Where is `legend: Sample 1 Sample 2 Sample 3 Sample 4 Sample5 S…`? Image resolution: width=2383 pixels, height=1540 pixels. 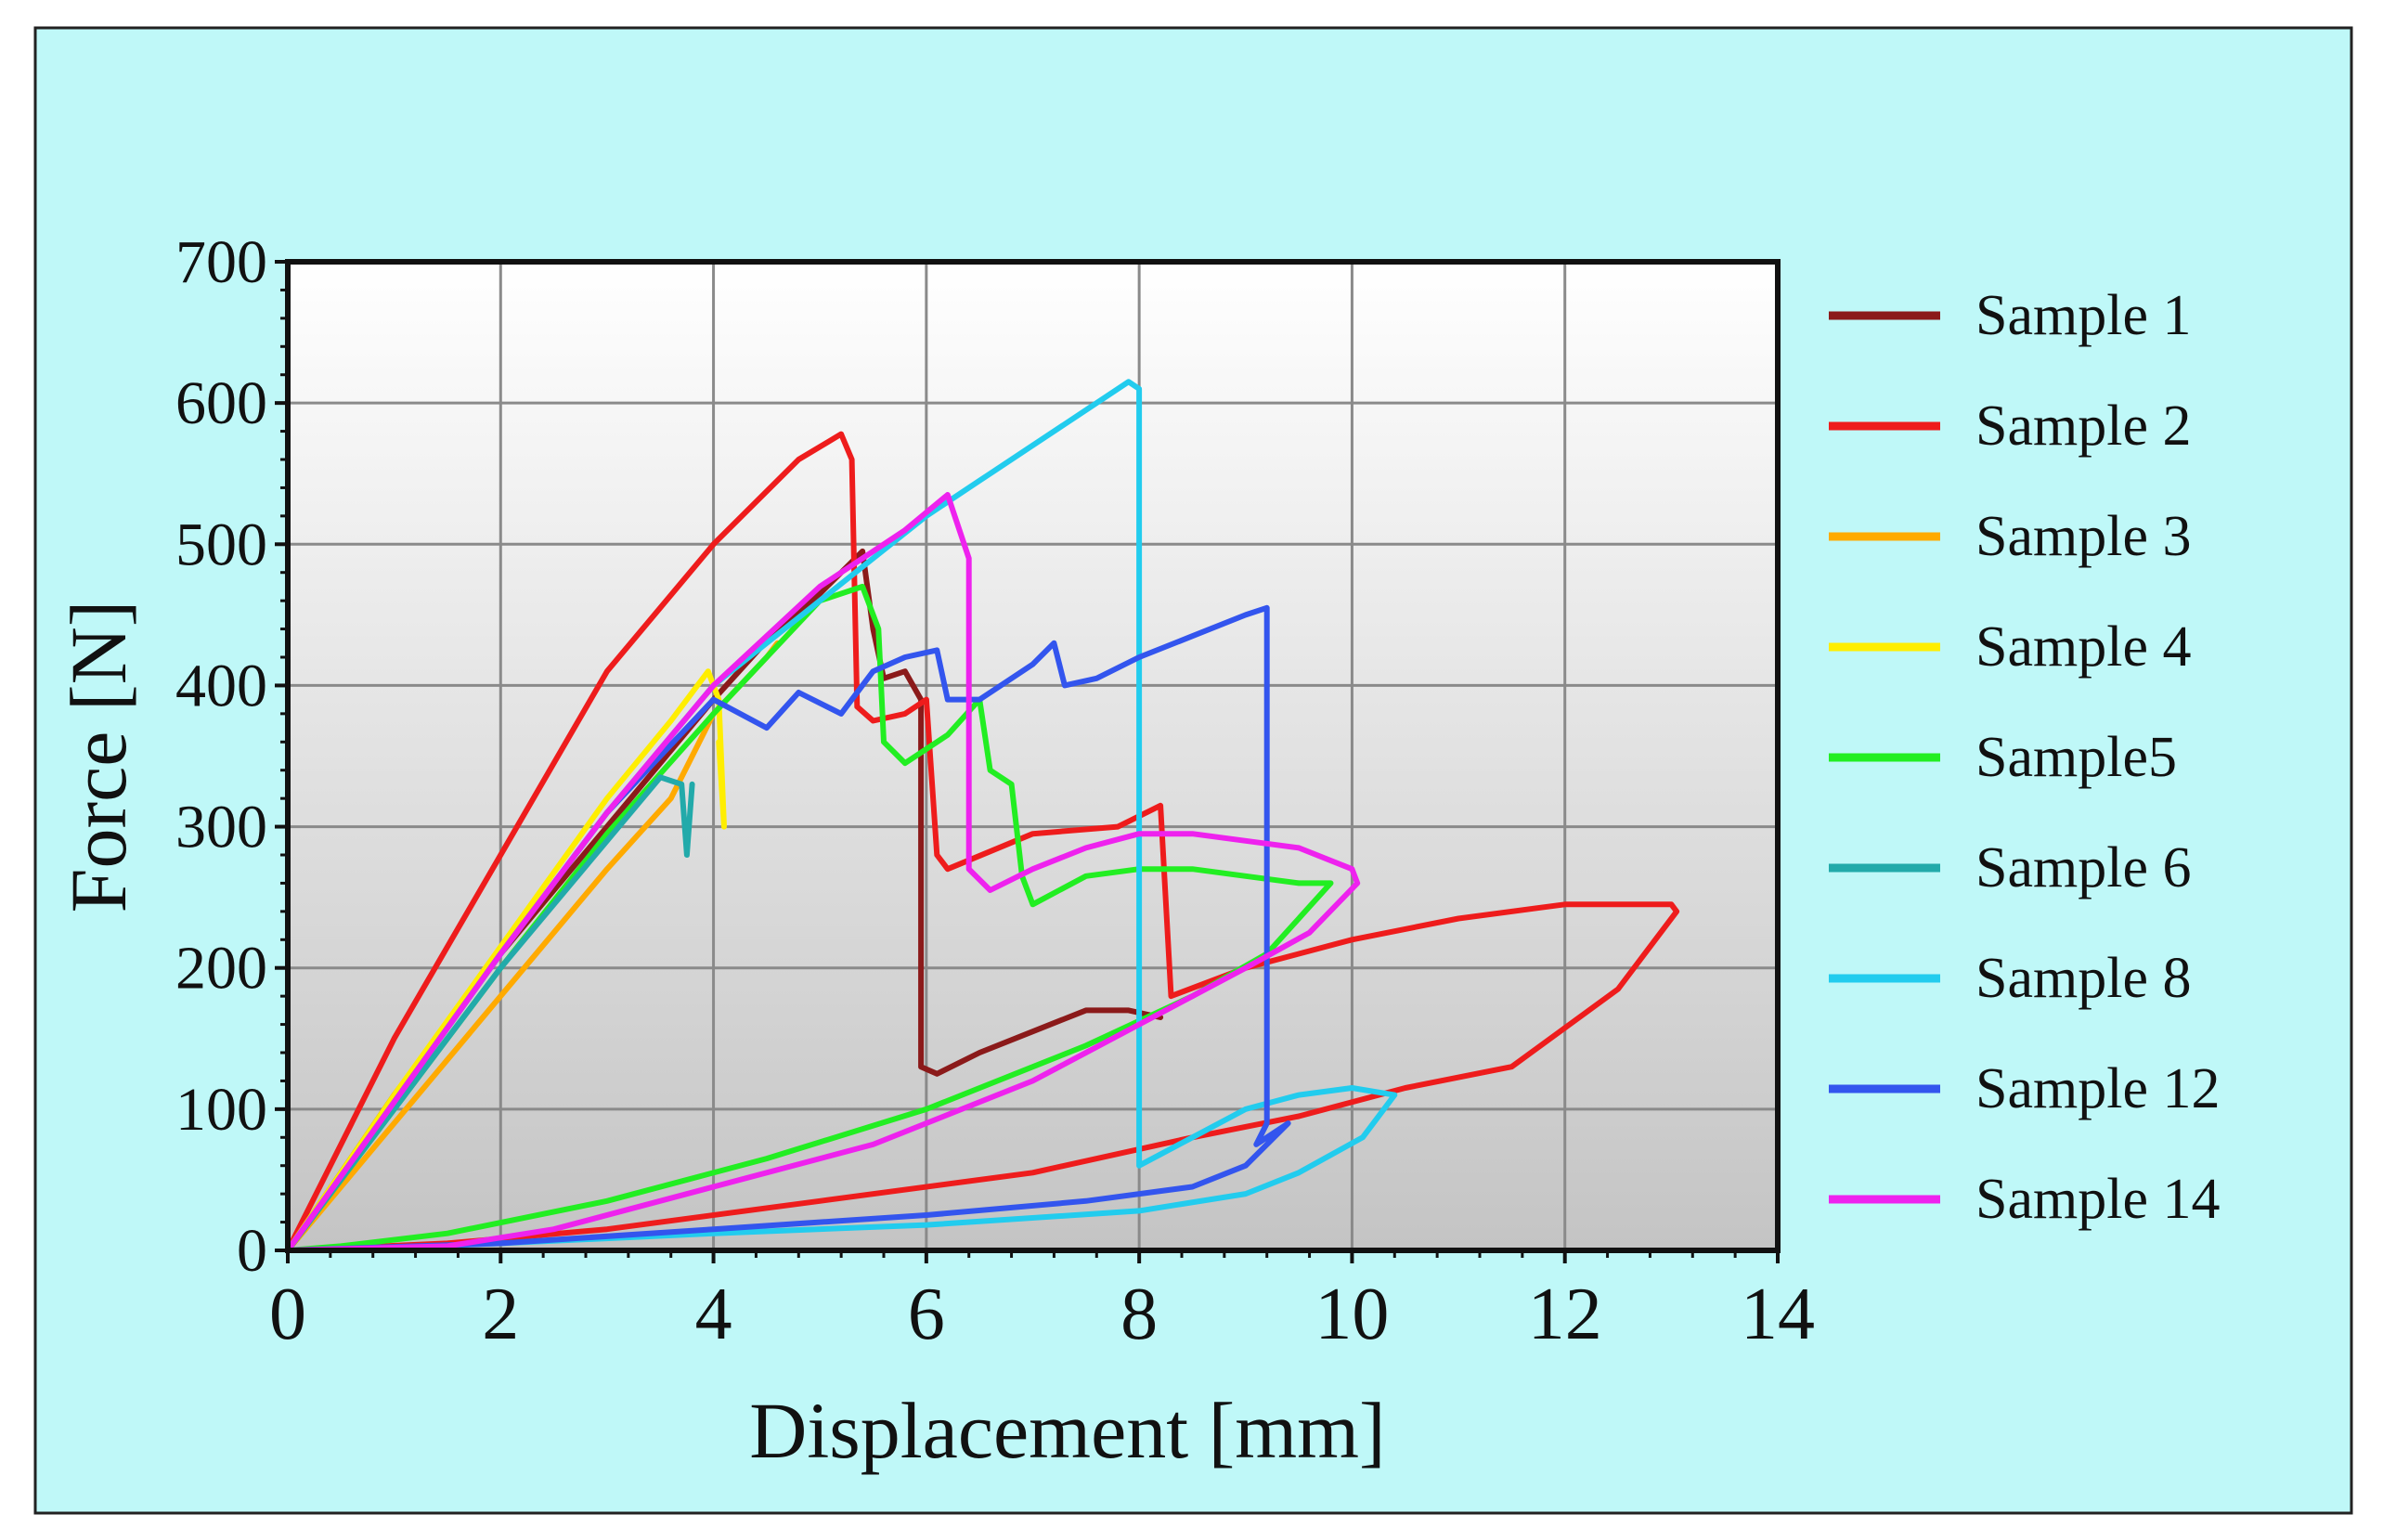 legend: Sample 1 Sample 2 Sample 3 Sample 4 Sample5 S… is located at coordinates (2024, 758).